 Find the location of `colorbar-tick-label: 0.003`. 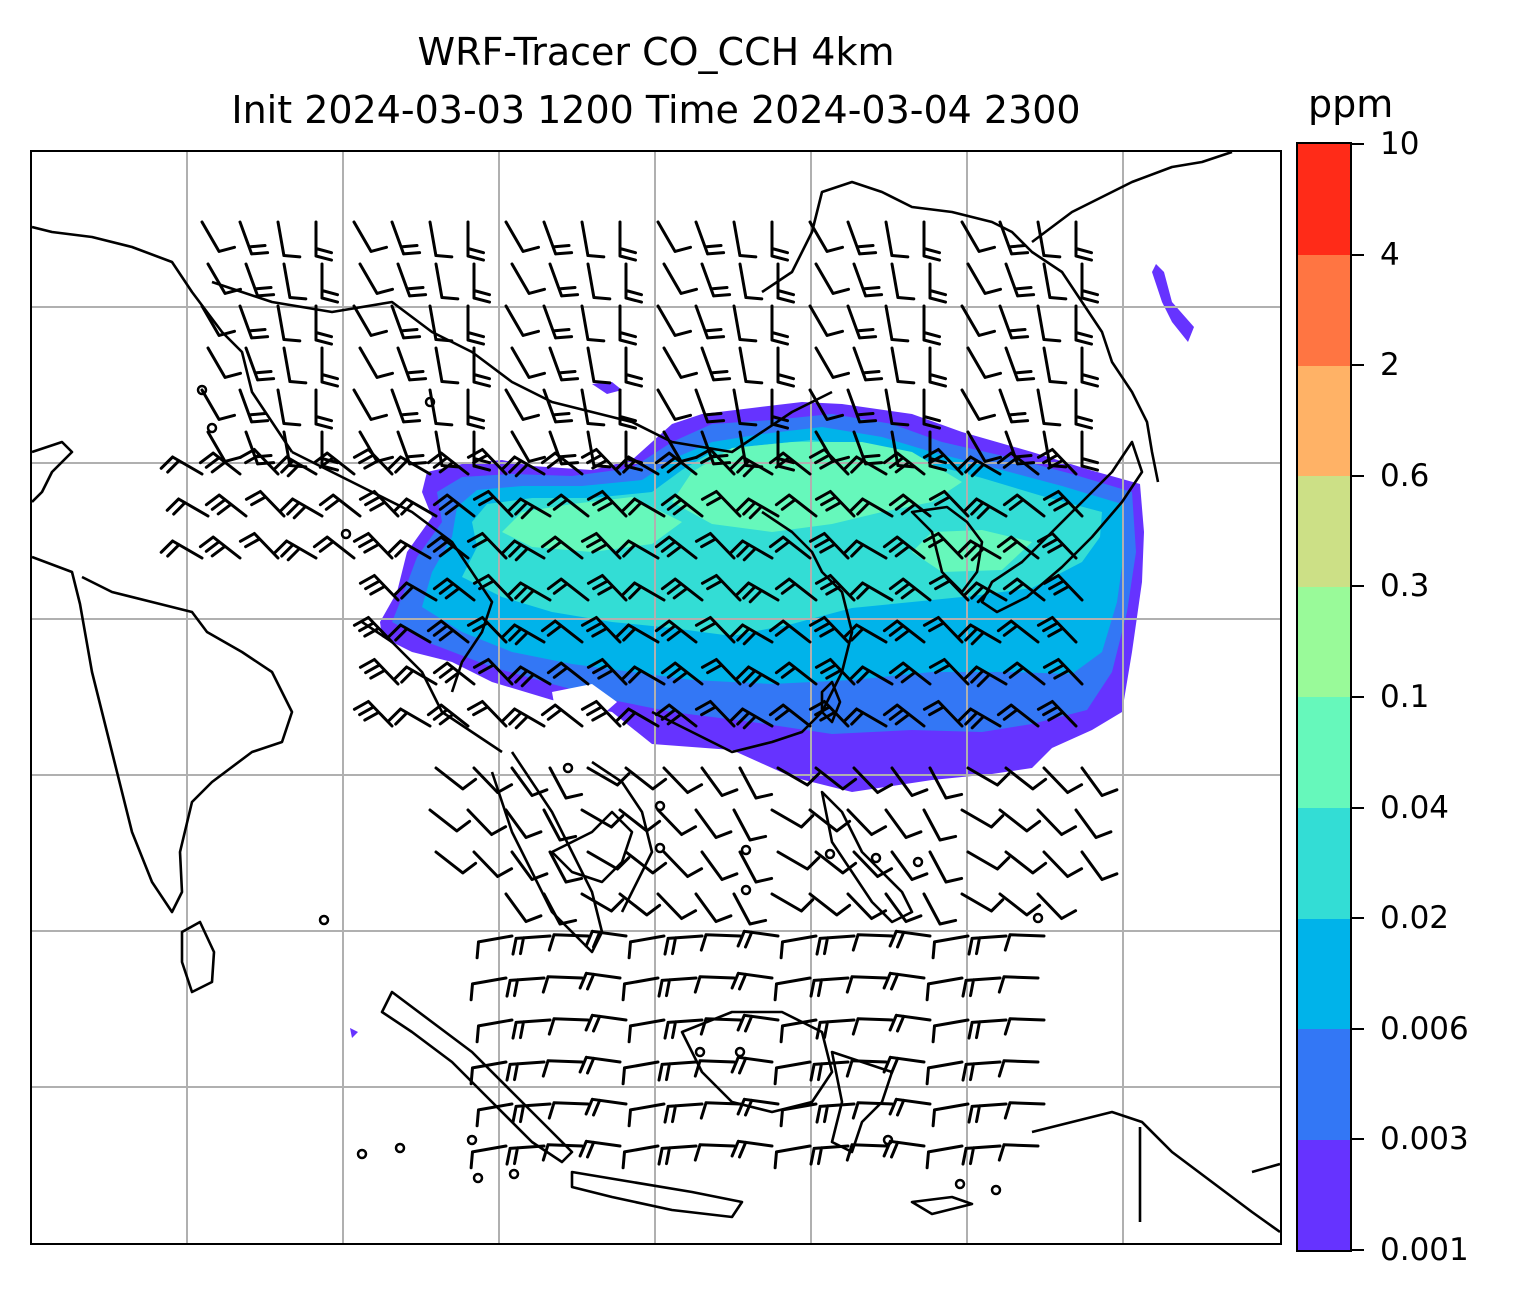

colorbar-tick-label: 0.003 is located at coordinates (1424, 1139).